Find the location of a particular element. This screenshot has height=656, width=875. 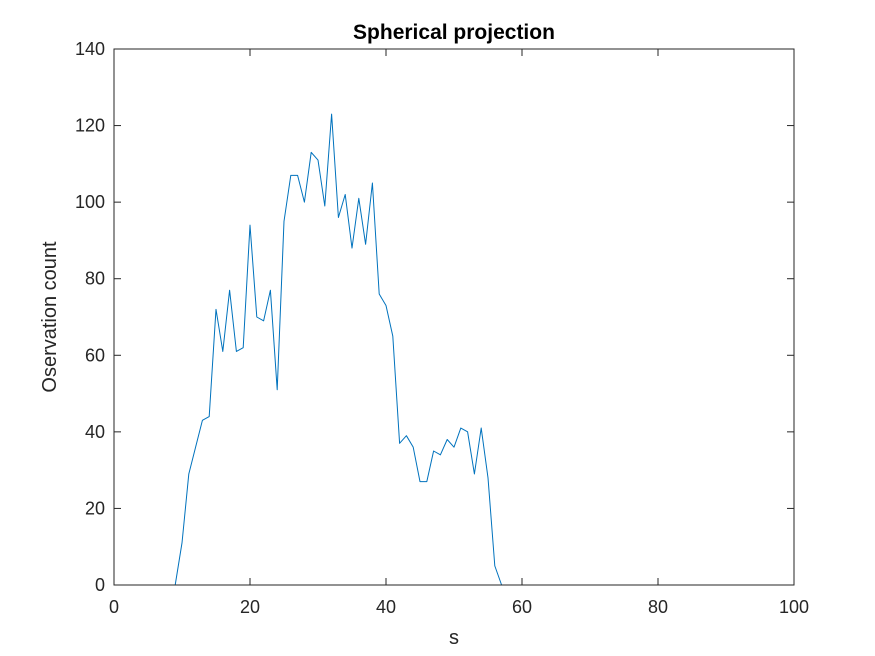

y-tick-label: 140 is located at coordinates (90, 49).